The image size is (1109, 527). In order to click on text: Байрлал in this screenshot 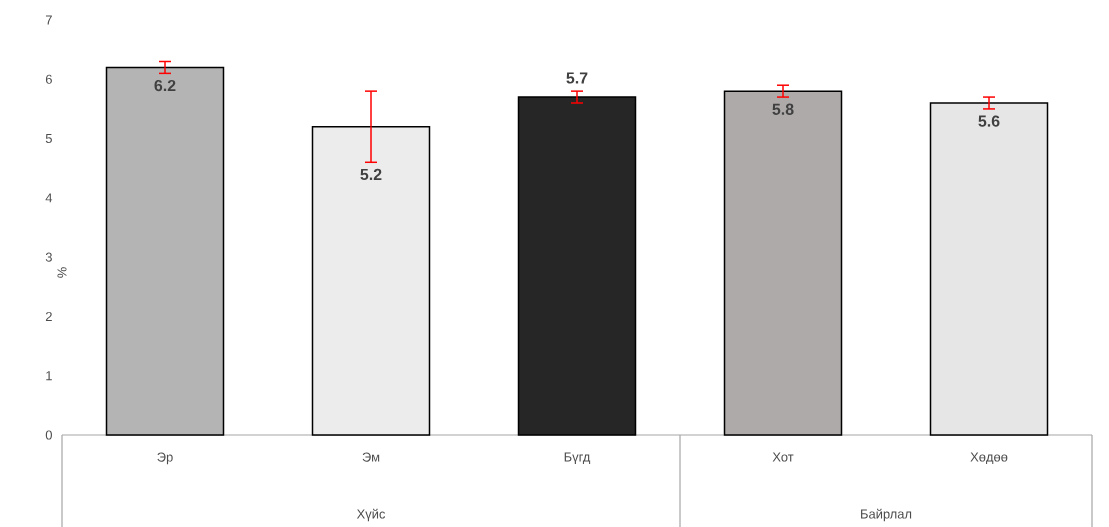, I will do `click(886, 515)`.